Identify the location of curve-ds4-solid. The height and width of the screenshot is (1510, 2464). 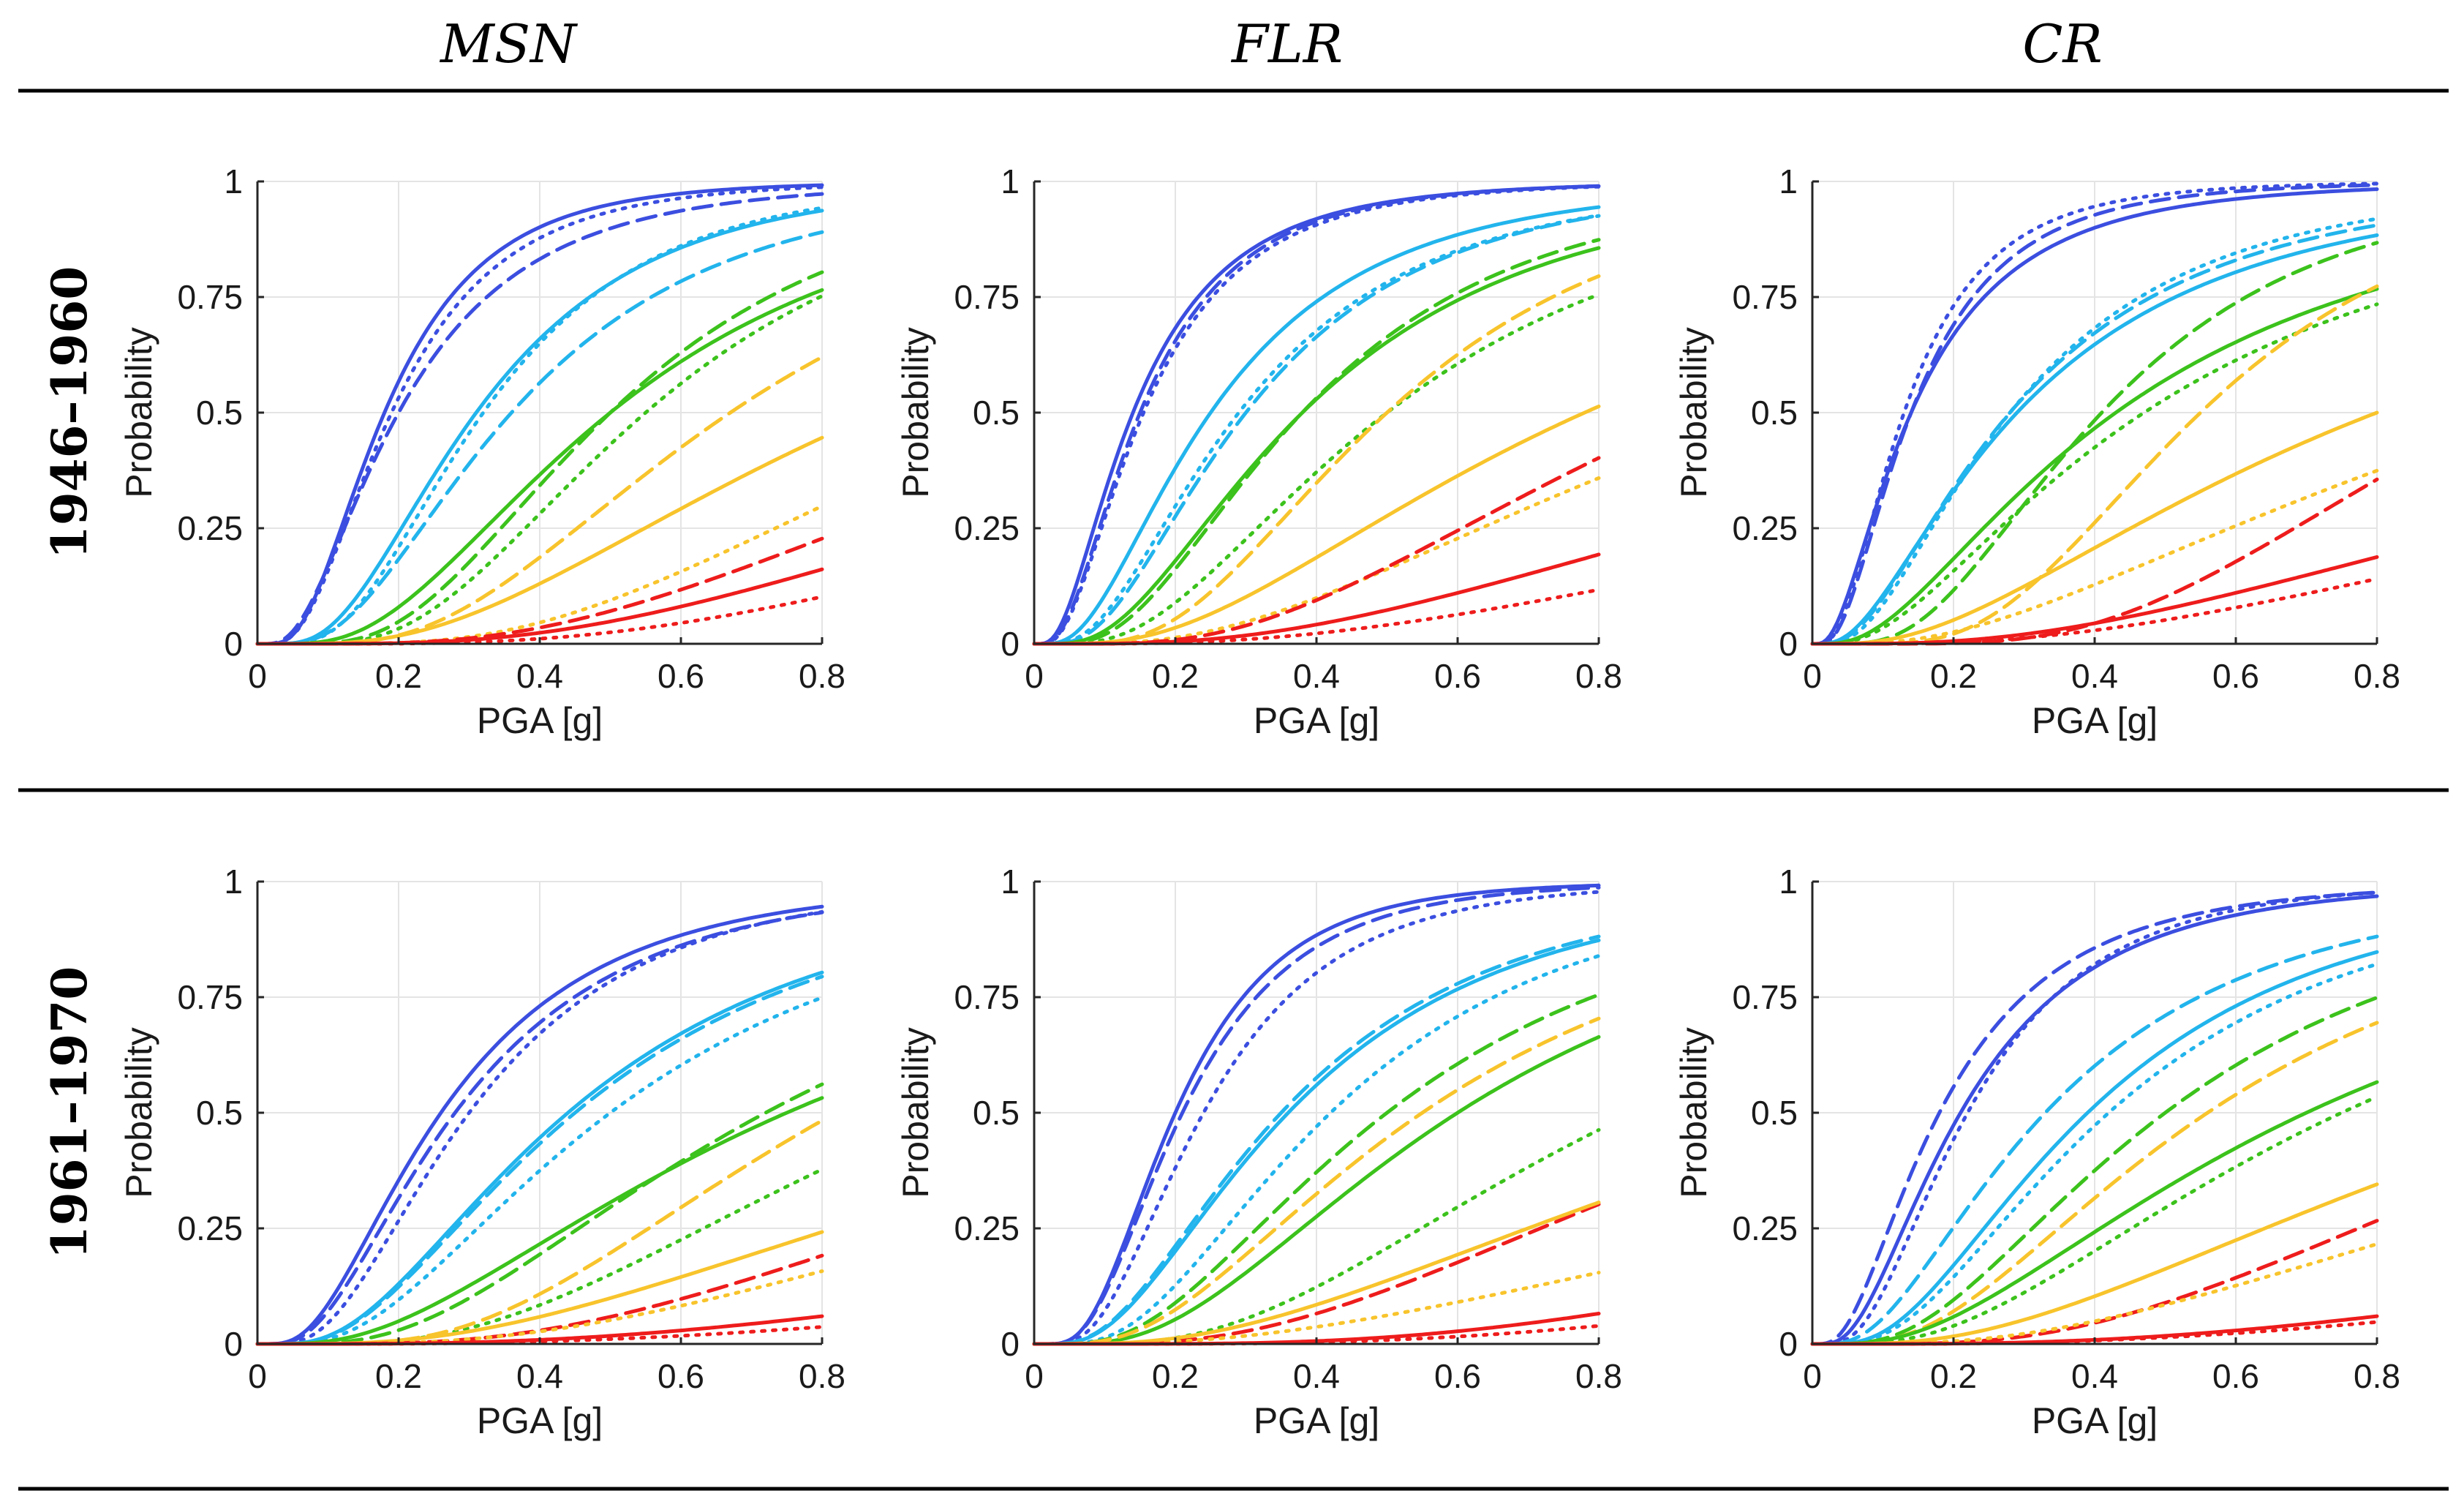
(1317, 525).